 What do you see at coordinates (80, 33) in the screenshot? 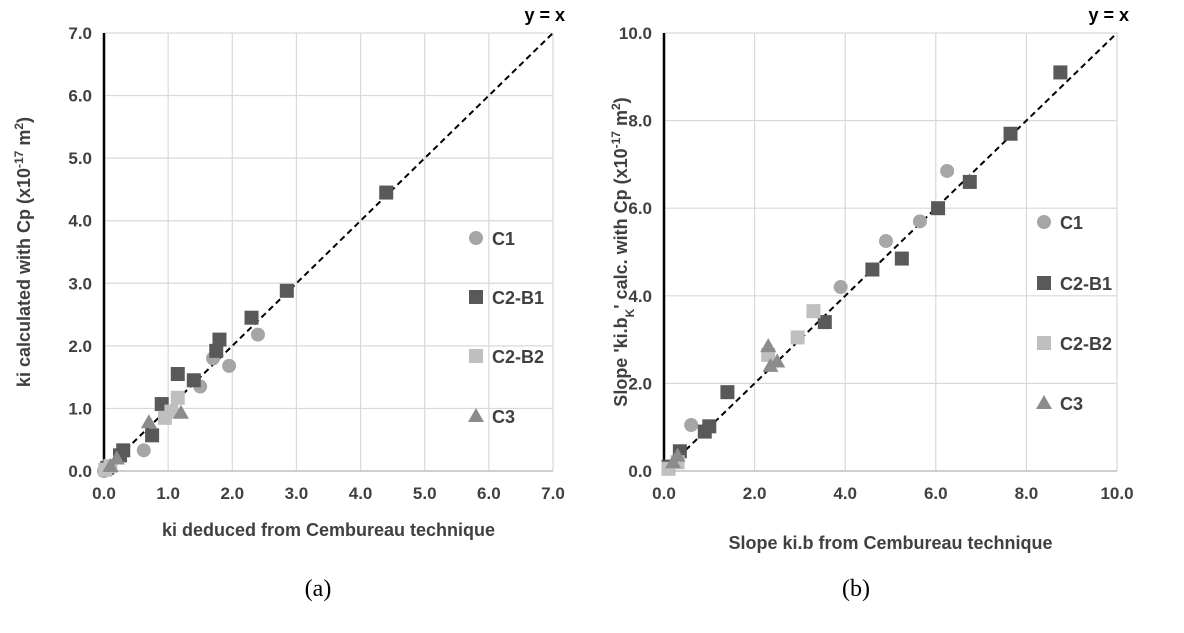
I see `y-tick-label: 7.0` at bounding box center [80, 33].